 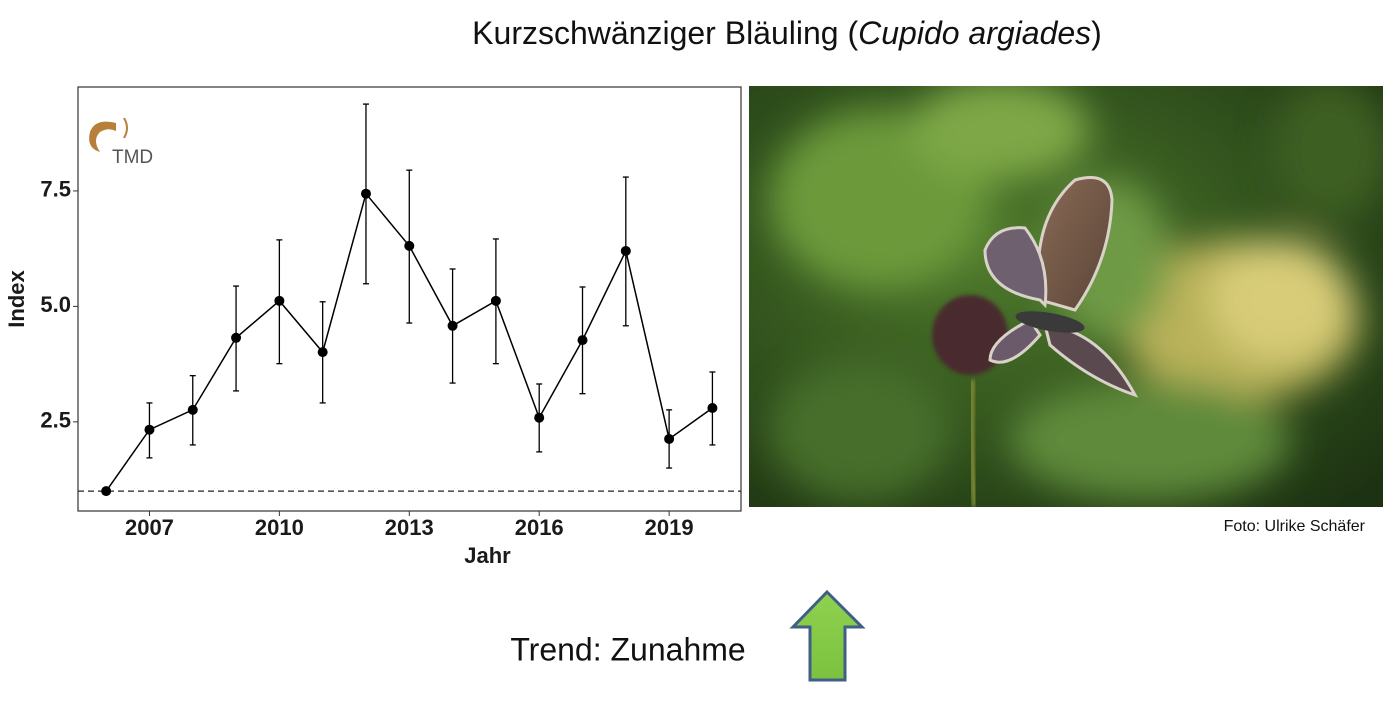 I want to click on trend-label: Trend: Zunahme, so click(x=627, y=649).